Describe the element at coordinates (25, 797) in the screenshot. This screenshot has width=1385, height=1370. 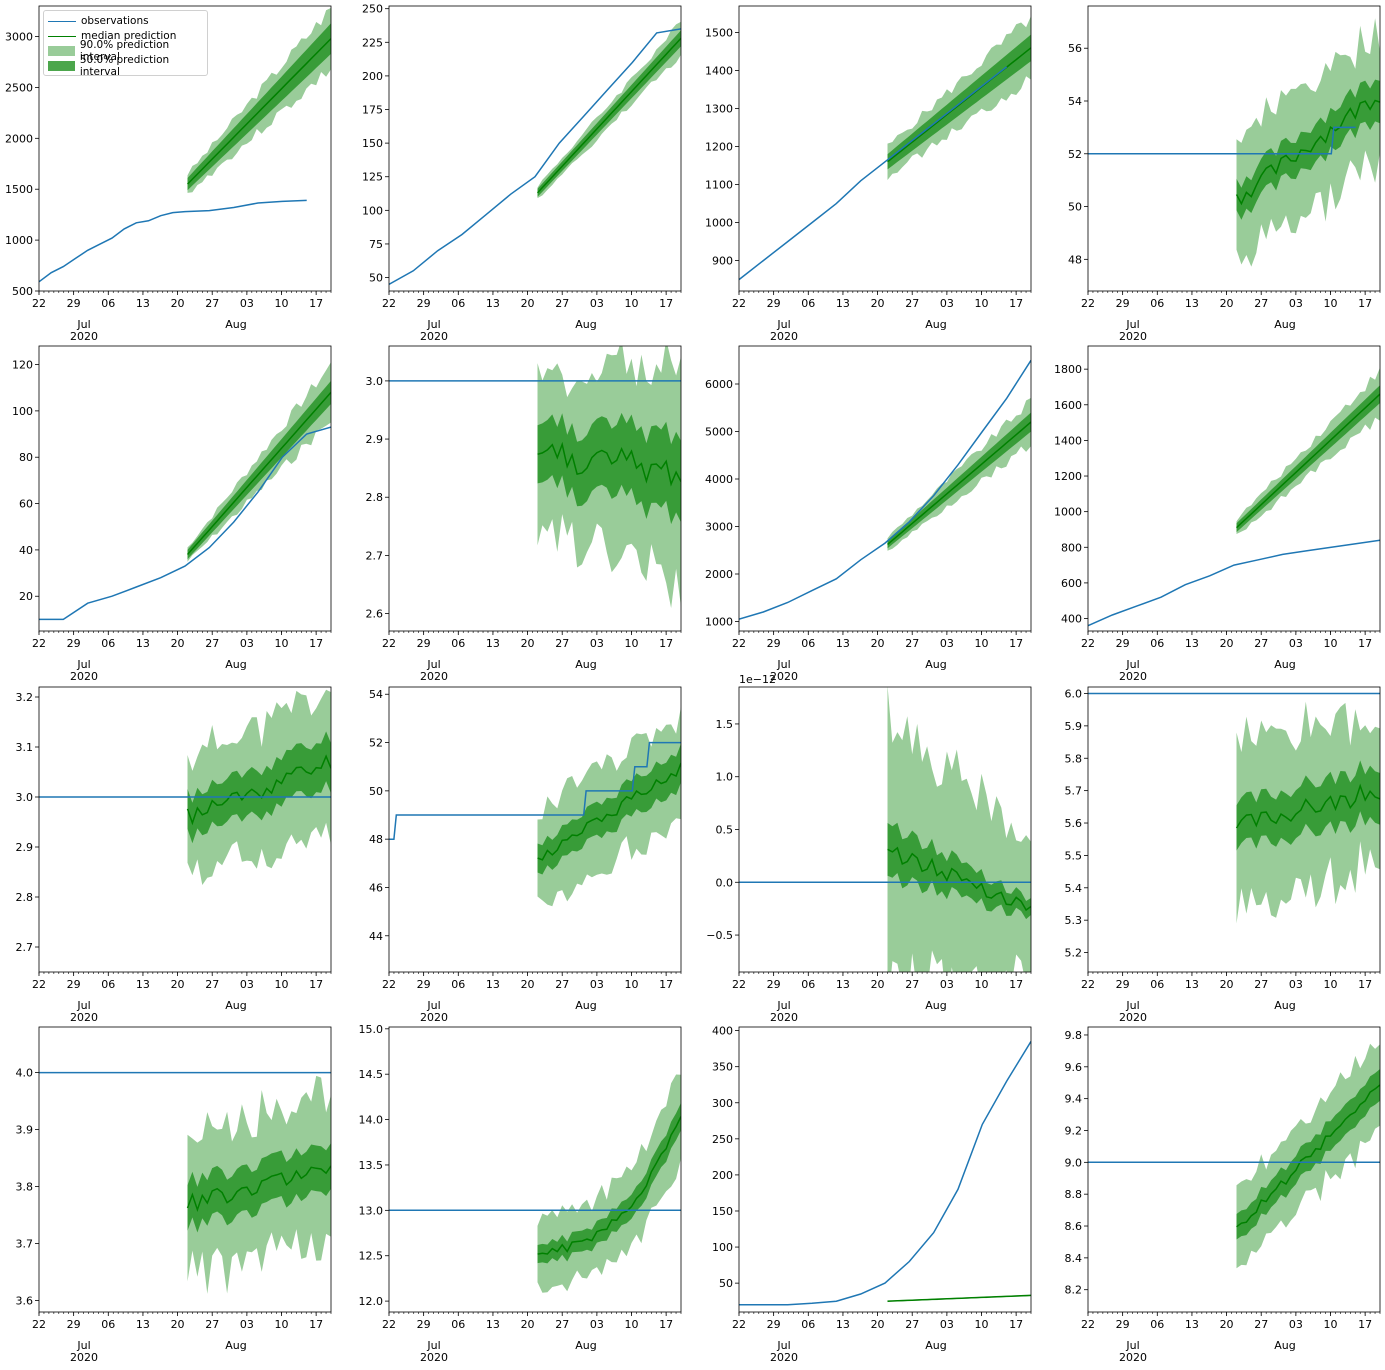
I see `y-tick-label: 3.0` at that location.